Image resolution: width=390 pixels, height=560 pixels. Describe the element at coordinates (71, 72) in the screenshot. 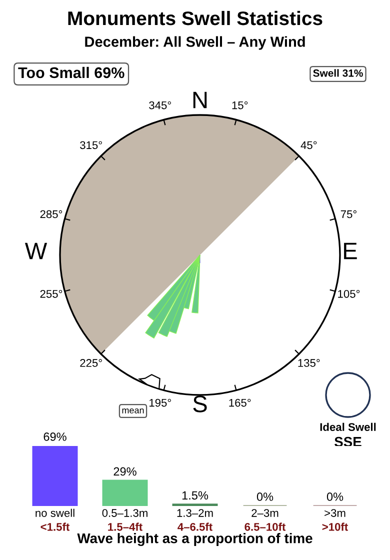

I see `text: Too Small 69%` at that location.